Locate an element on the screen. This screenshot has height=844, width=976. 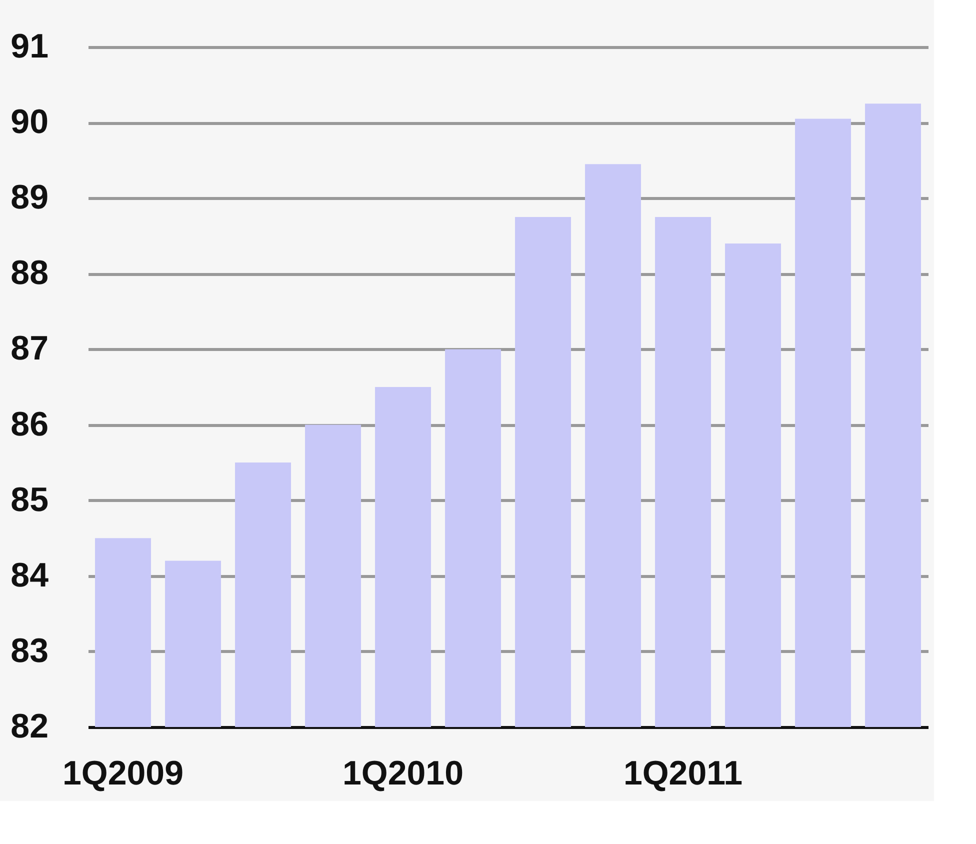
x-tick-label: 1Q2010 is located at coordinates (403, 773).